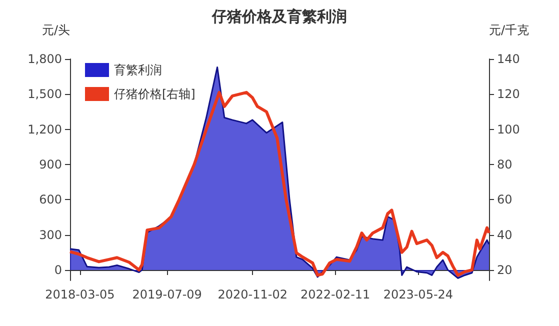 The width and height of the screenshot is (559, 326). What do you see at coordinates (335, 295) in the screenshot?
I see `x-tick-label: 2022-02-11` at bounding box center [335, 295].